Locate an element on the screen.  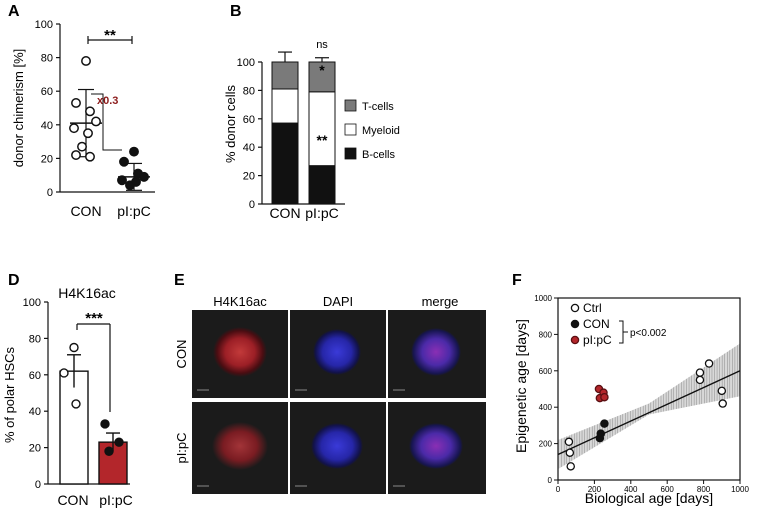
panel-f-legend-marker-con is located at coordinates (575, 324).